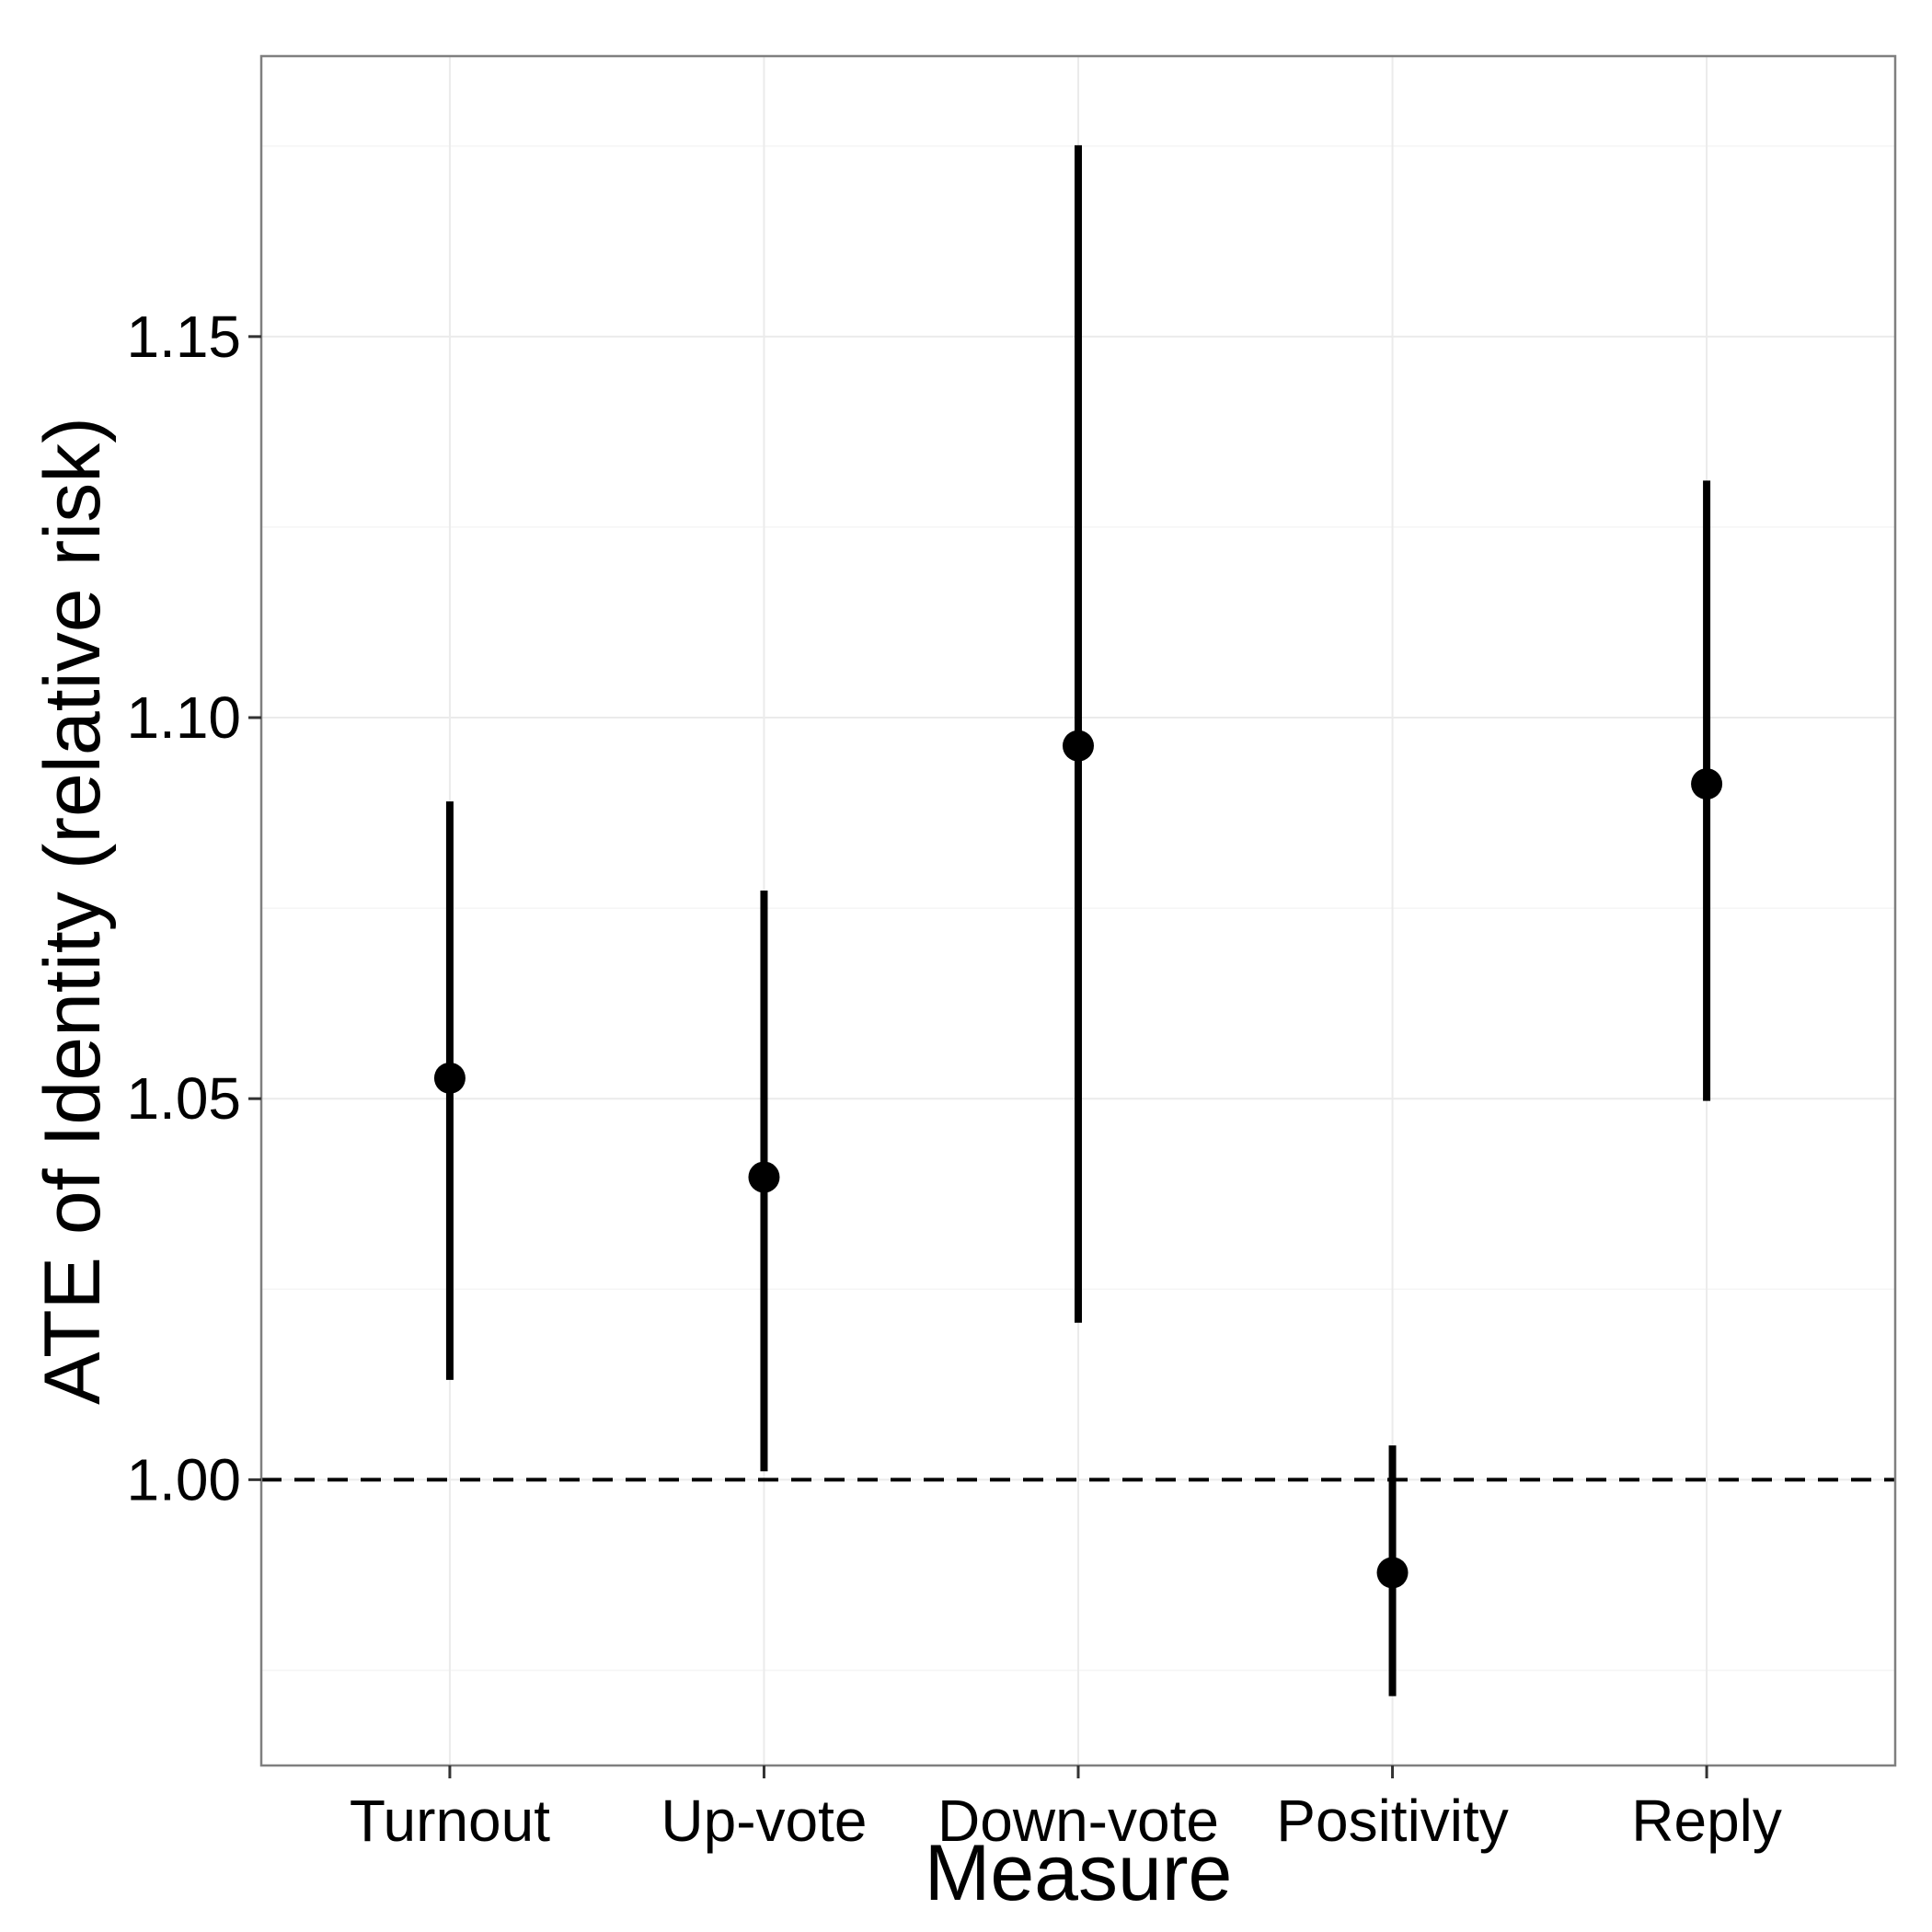  I want to click on y-axis-title: ATE of Identity (relative risk), so click(73, 911).